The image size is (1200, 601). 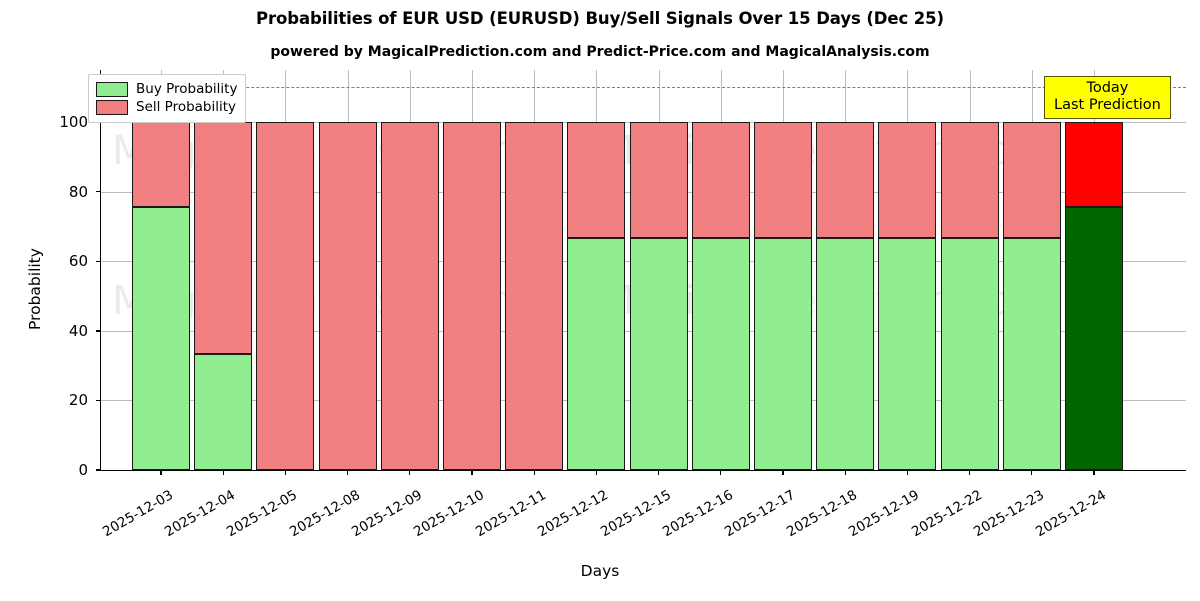 I want to click on legend-swatch-sell, so click(x=112, y=107).